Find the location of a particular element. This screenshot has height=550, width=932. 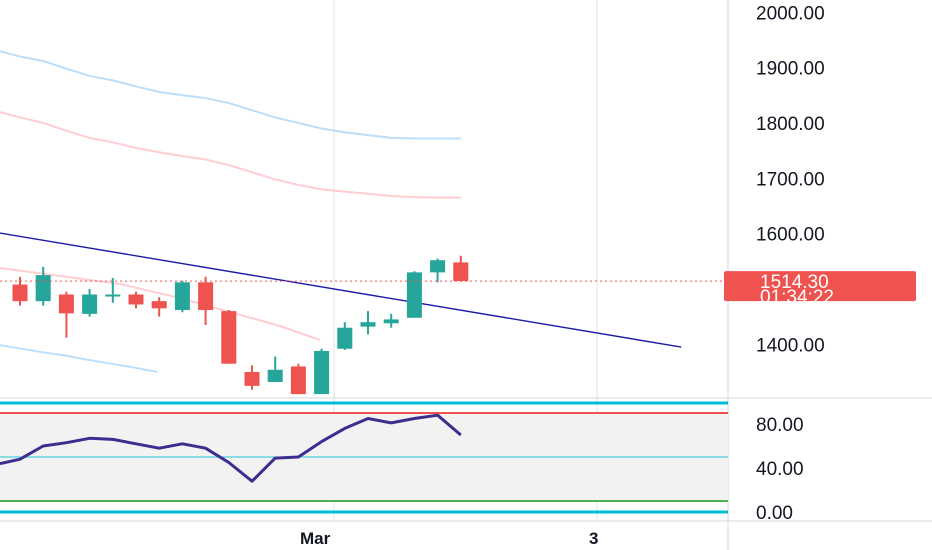

rsi-tick-label: 0.00 is located at coordinates (774, 513).